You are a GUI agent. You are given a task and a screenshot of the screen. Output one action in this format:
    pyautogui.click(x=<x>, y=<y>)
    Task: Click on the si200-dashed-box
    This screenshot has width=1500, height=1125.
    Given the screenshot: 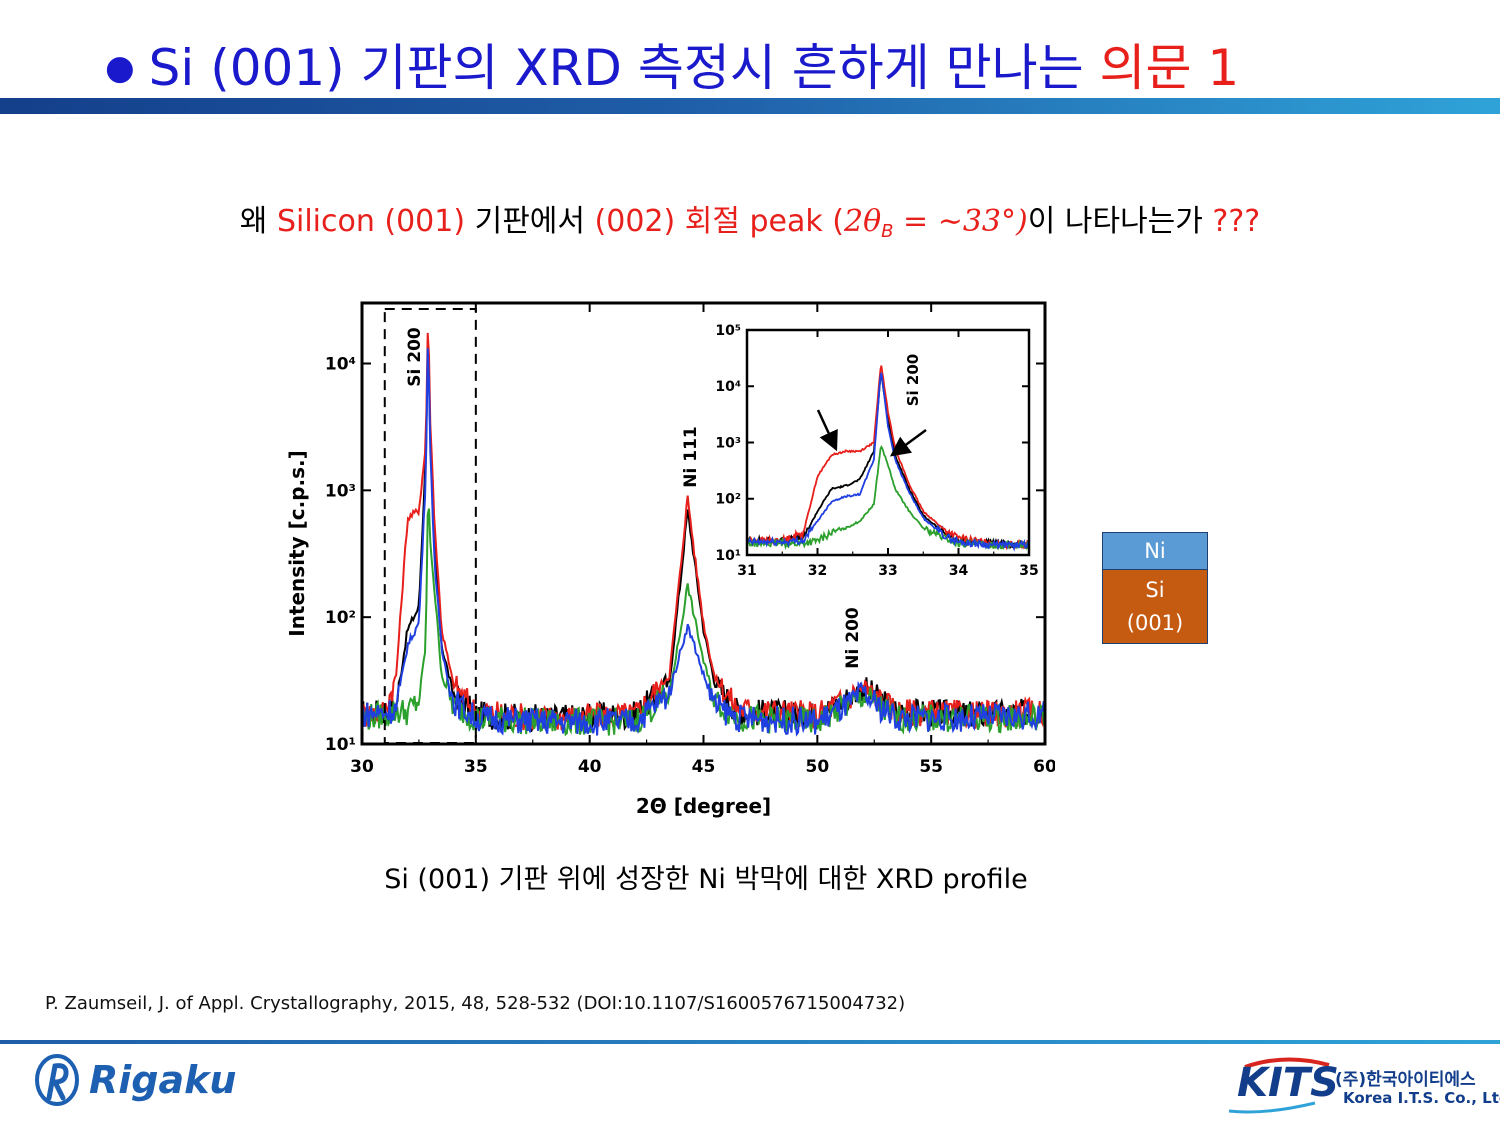 What is the action you would take?
    pyautogui.click(x=430, y=526)
    